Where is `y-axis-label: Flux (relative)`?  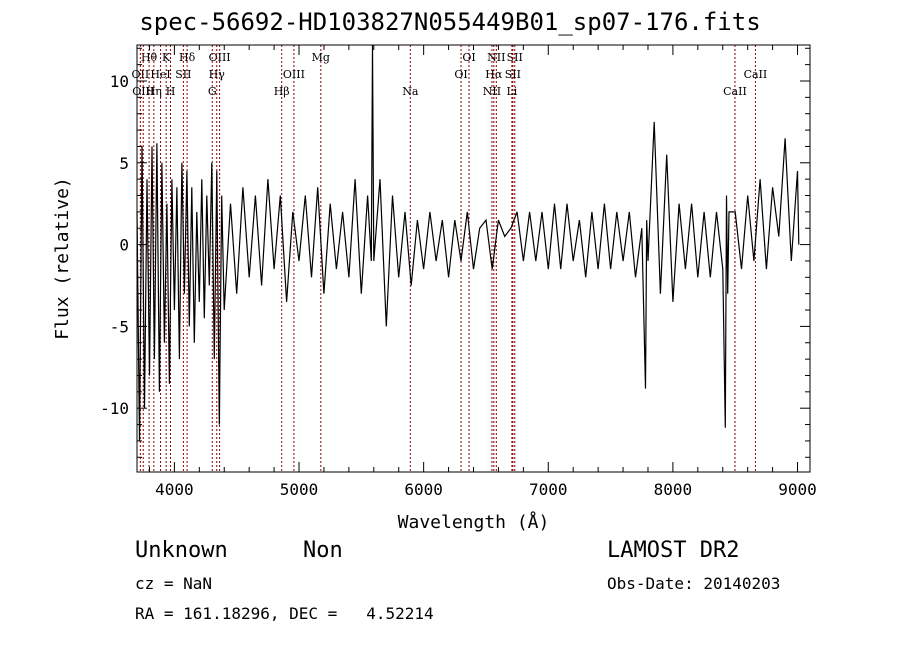 y-axis-label: Flux (relative) is located at coordinates (62, 258).